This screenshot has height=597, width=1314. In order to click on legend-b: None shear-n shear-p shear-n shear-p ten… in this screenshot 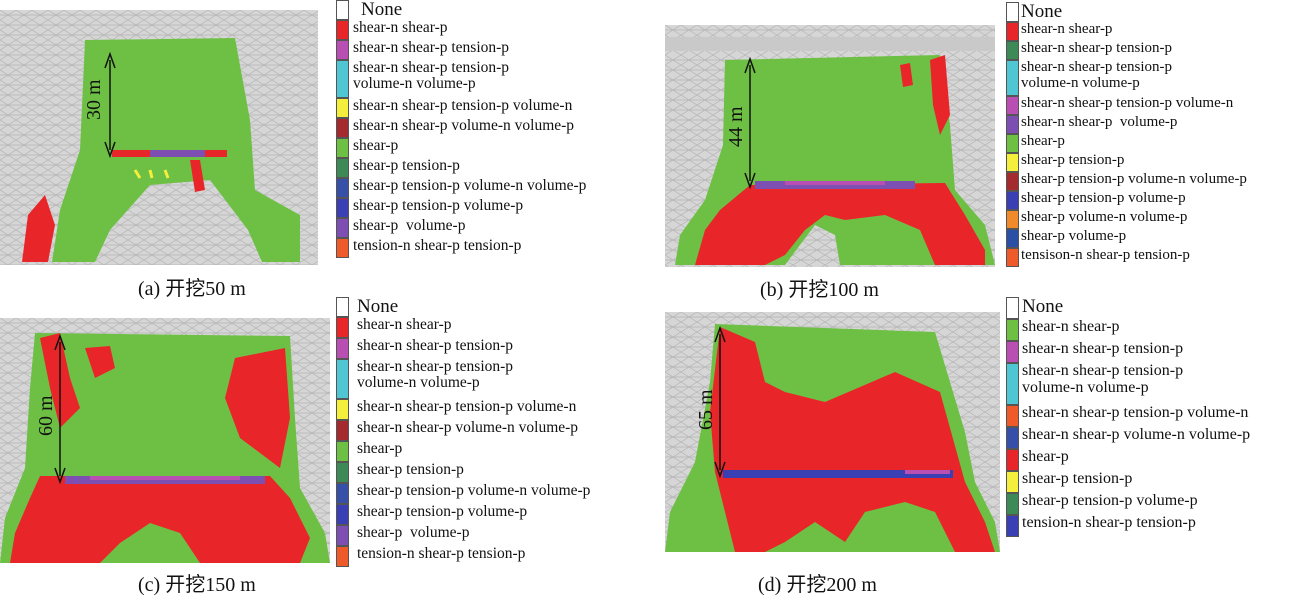, I will do `click(1126, 134)`.